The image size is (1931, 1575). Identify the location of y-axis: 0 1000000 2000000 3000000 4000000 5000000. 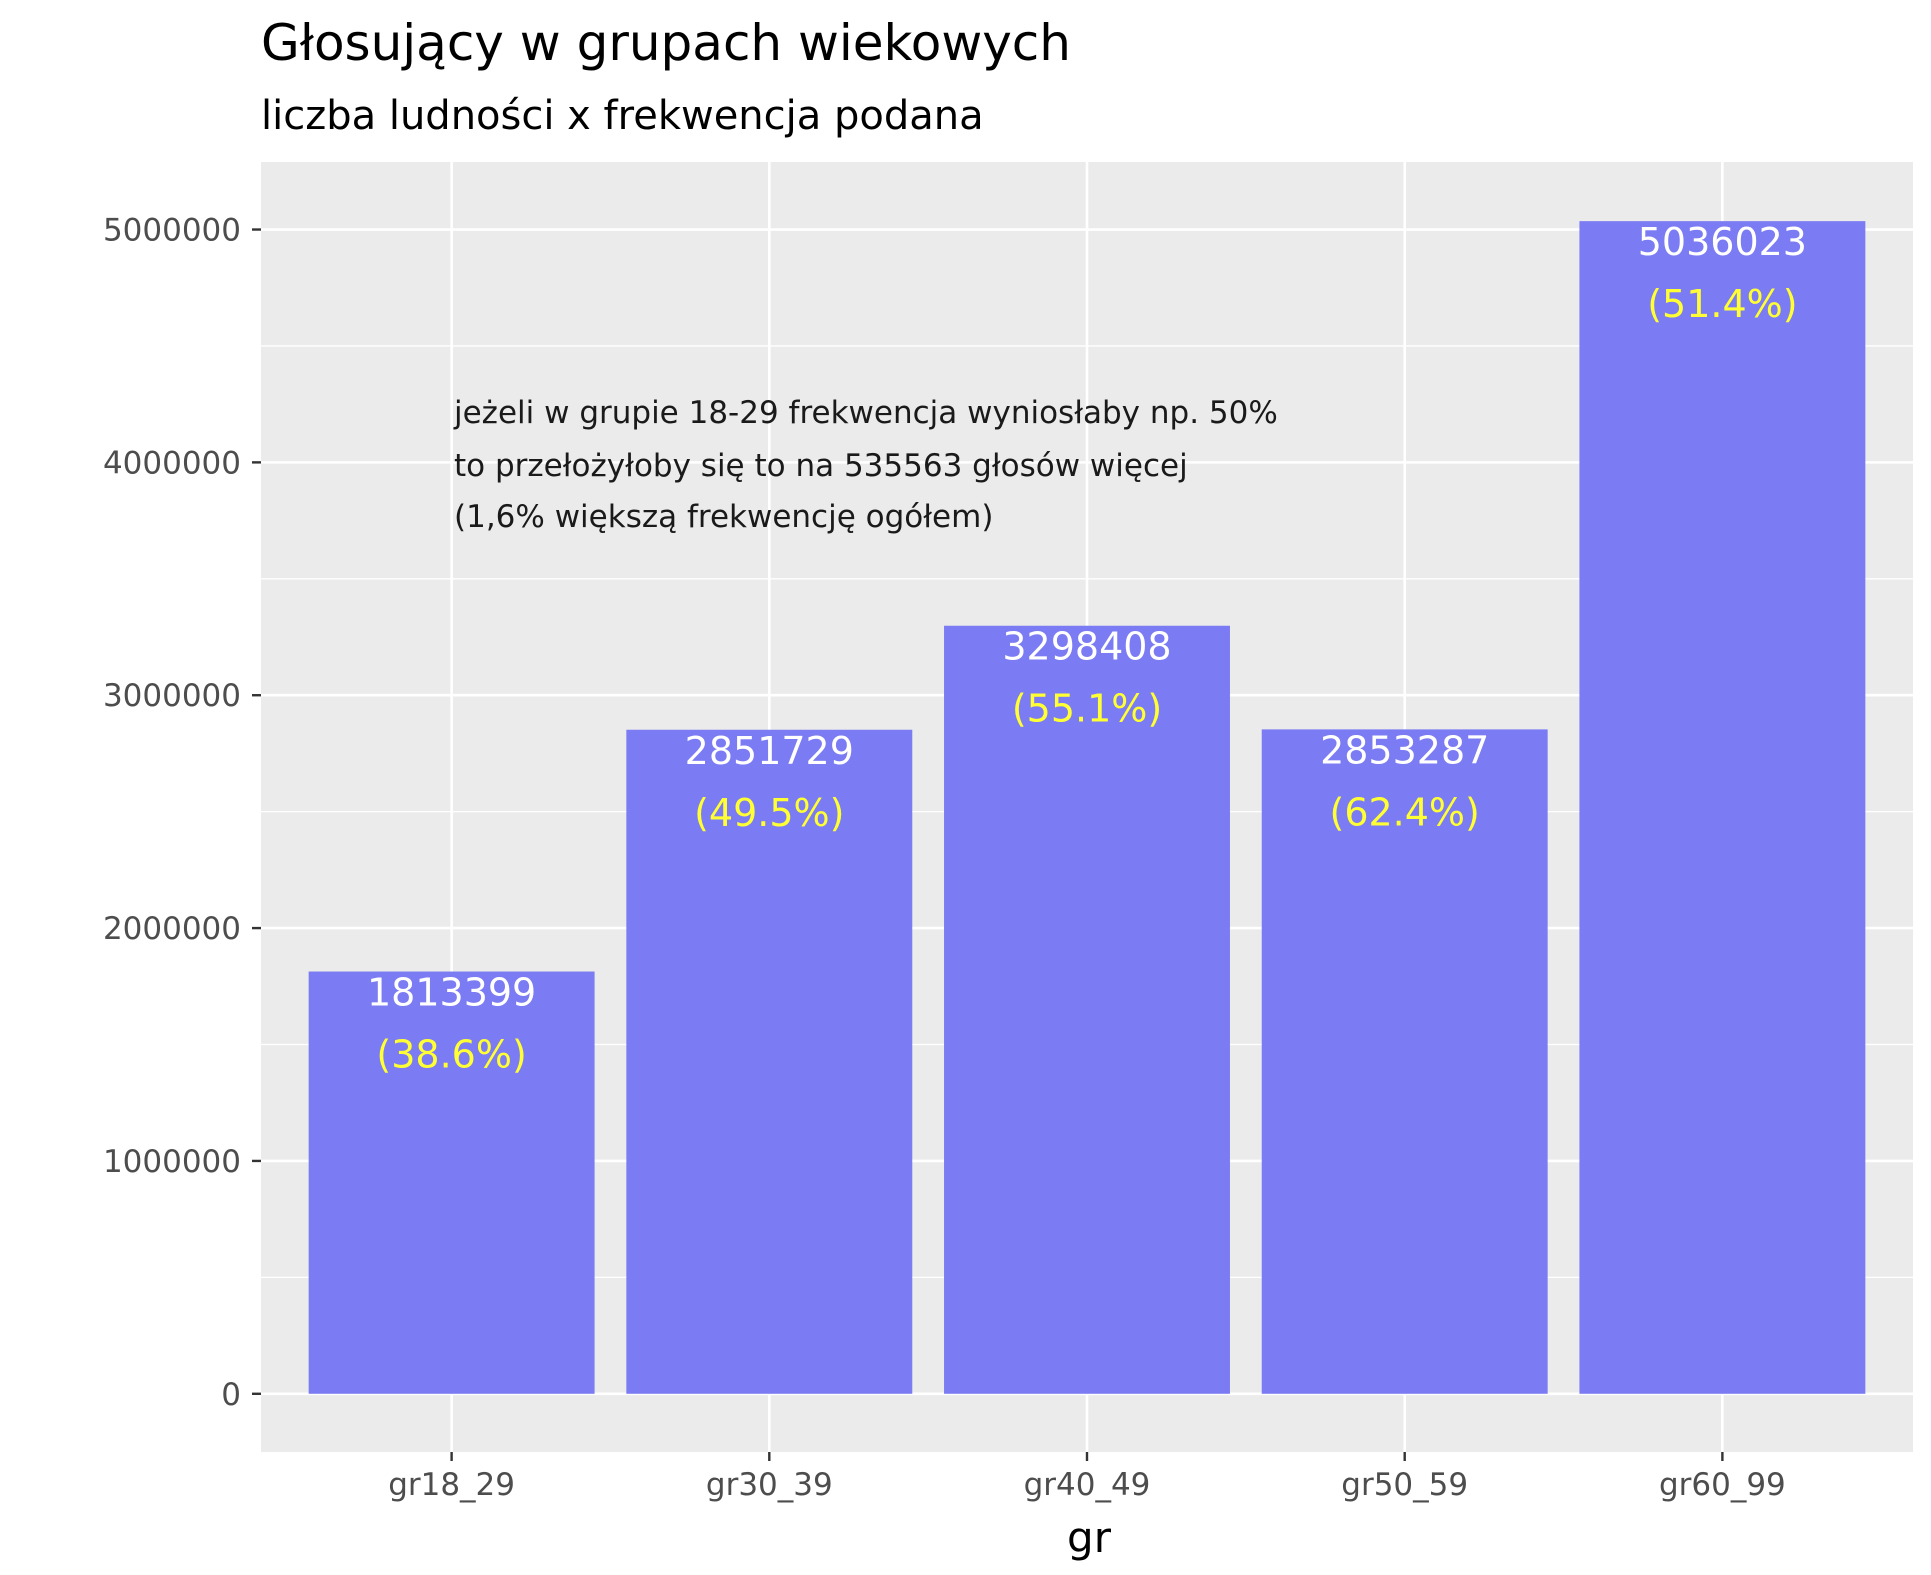
(182, 813).